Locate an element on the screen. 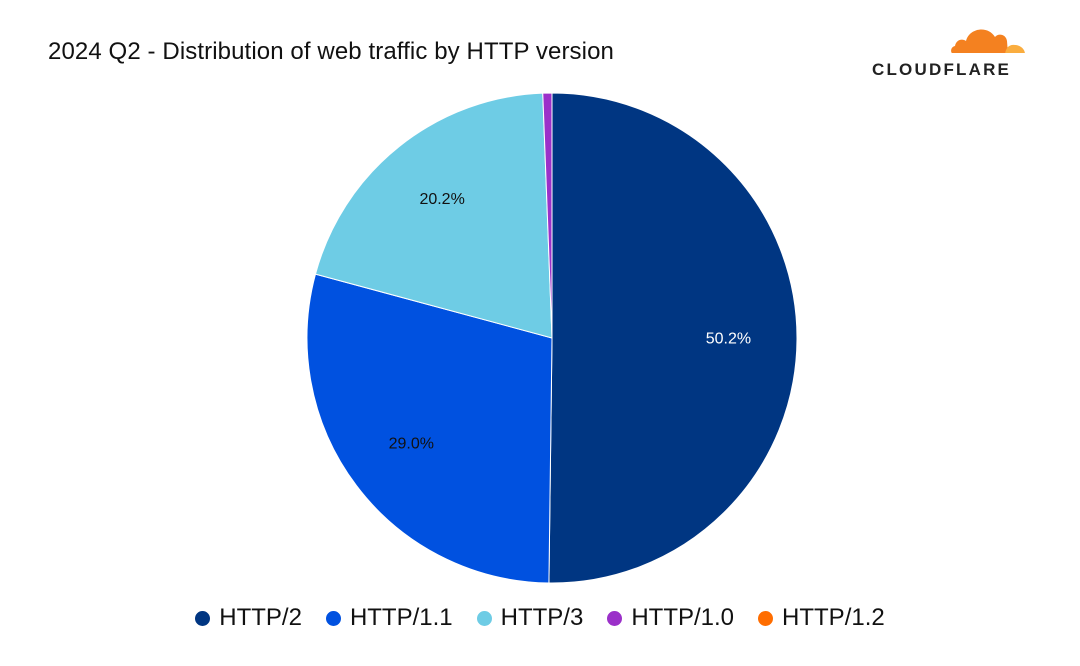  data-label-http-1-1: 29.0% is located at coordinates (411, 444).